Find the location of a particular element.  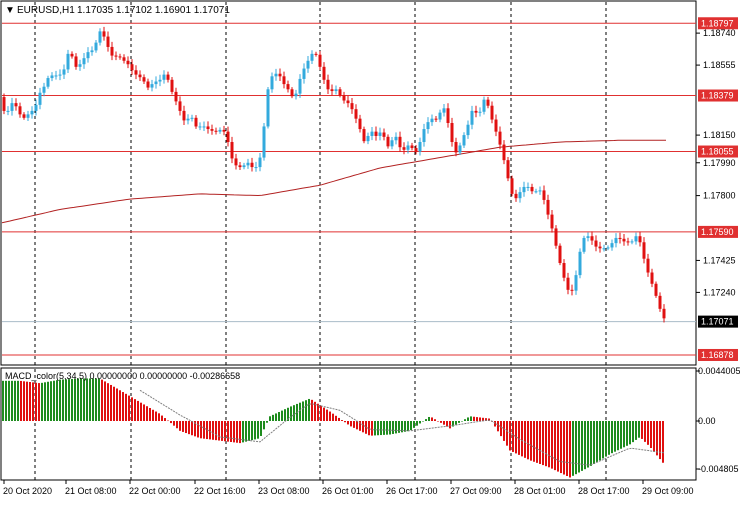

time-label: 28 Oct 01:00 is located at coordinates (540, 491).